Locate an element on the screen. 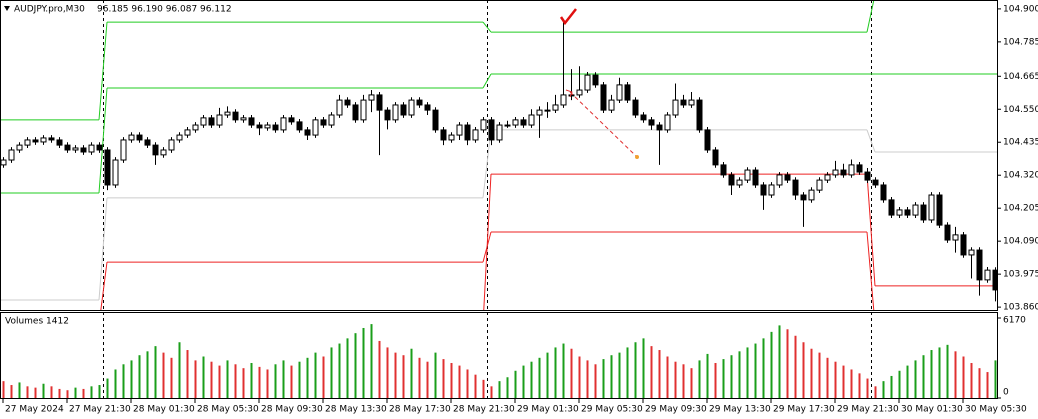 This screenshot has width=1038, height=419. x-tick-label: 28 May 05:30 is located at coordinates (228, 410).